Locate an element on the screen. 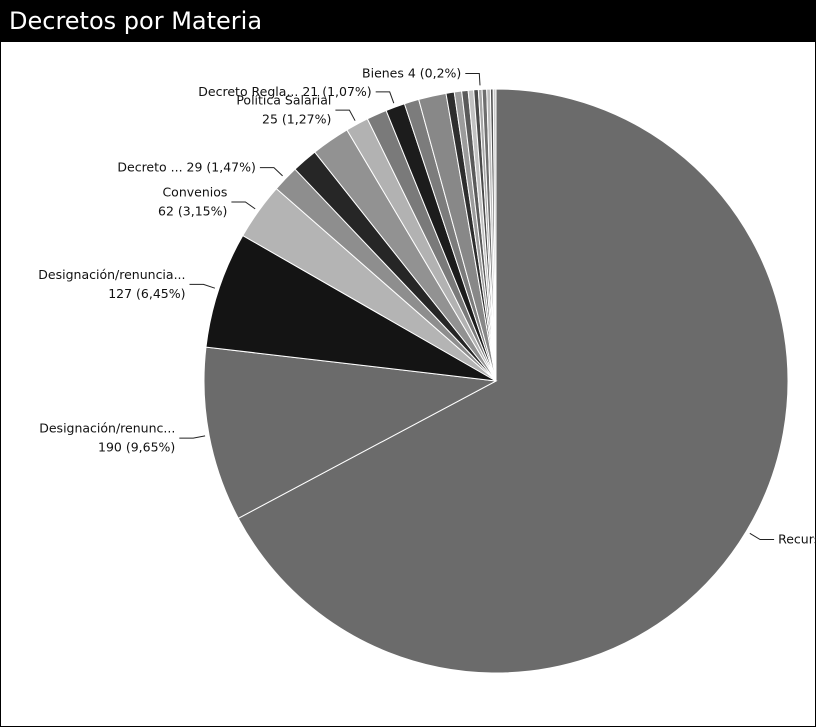  slice-label-4-line-0: Decreto ... 29 (1,47%) is located at coordinates (186, 167).